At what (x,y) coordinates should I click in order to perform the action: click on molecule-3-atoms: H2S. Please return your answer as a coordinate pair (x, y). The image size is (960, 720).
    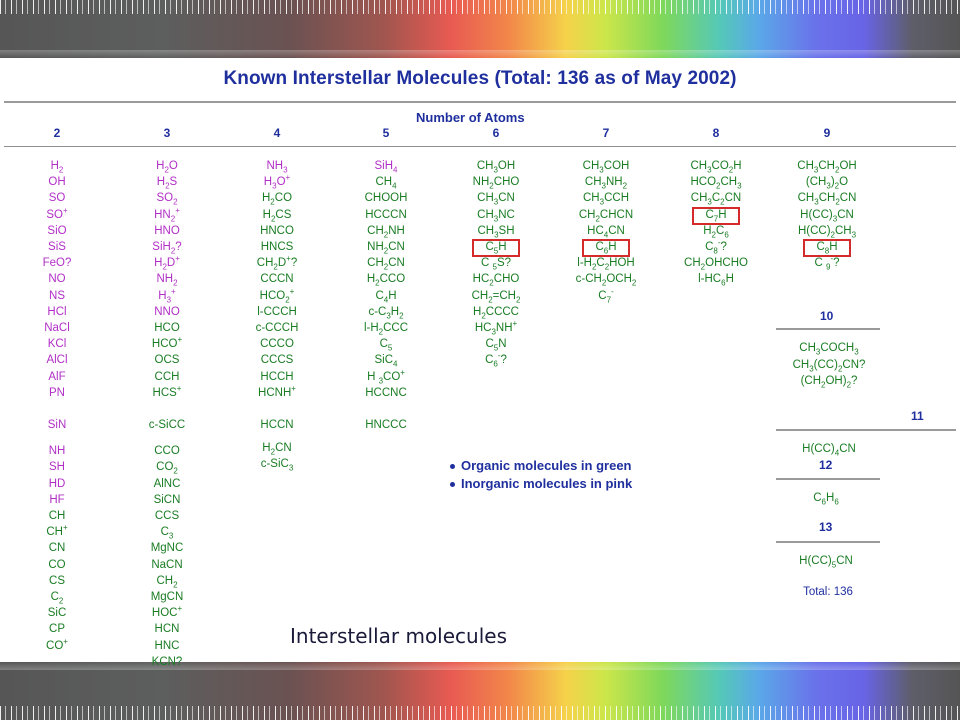
    Looking at the image, I should click on (167, 183).